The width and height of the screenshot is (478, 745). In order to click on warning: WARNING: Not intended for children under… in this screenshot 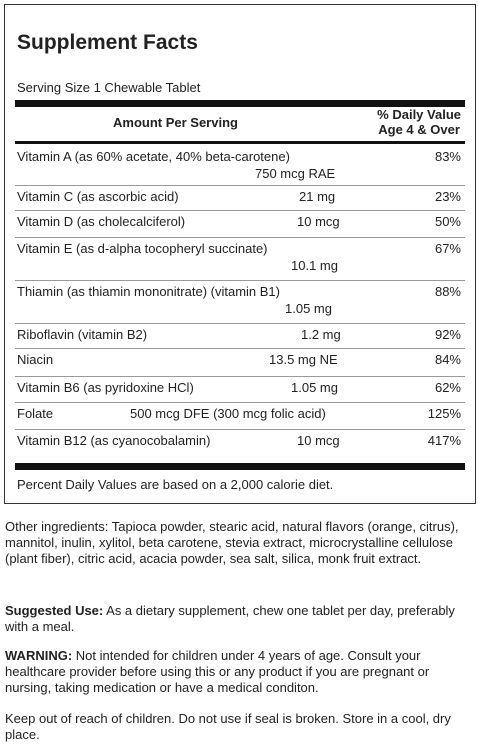, I will do `click(240, 672)`.